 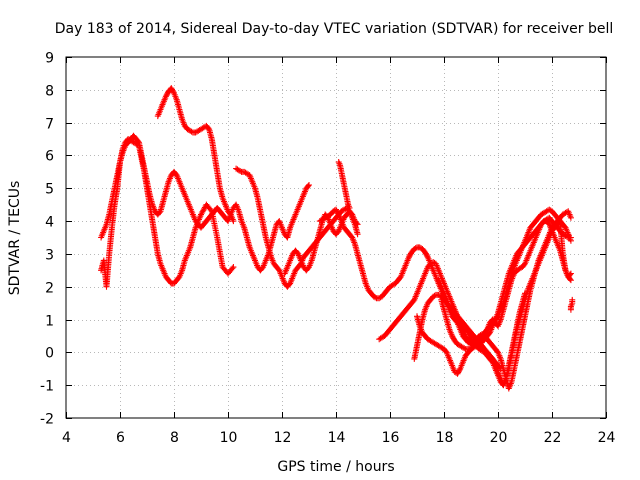 What do you see at coordinates (47, 387) in the screenshot?
I see `y-tick-label: -1` at bounding box center [47, 387].